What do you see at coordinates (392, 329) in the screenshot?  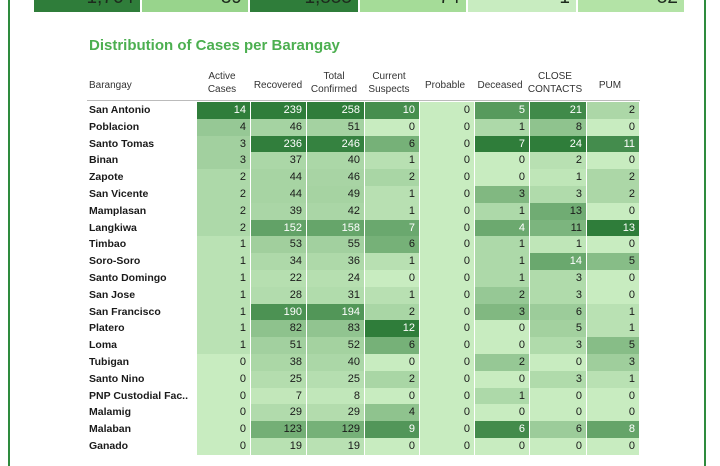 I see `table-cell: 12` at bounding box center [392, 329].